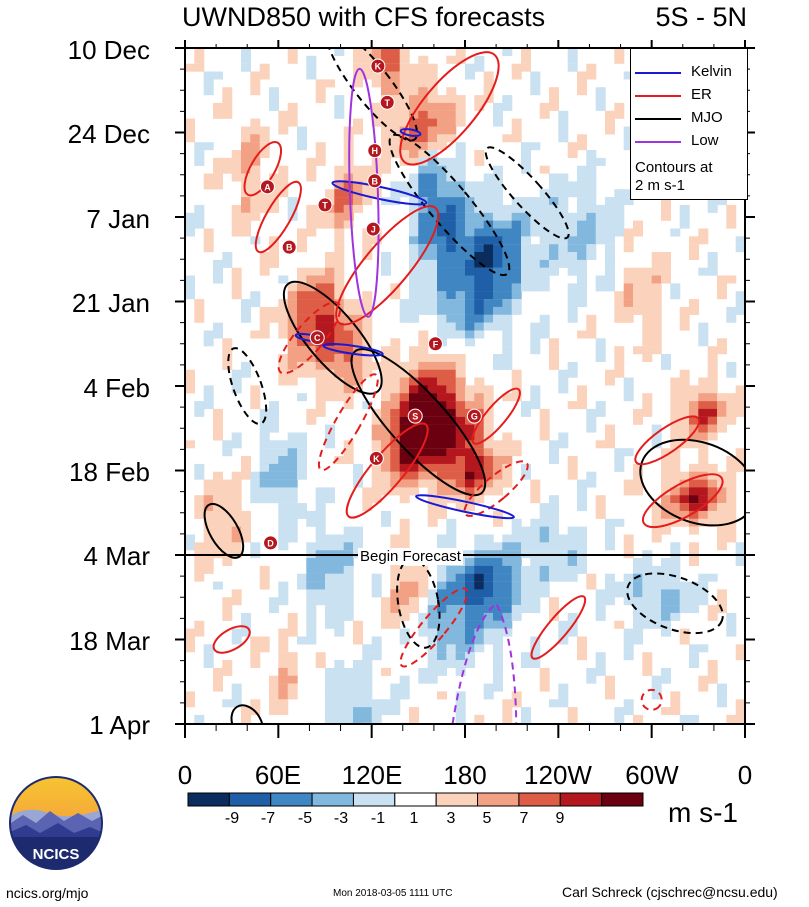 Image resolution: width=809 pixels, height=907 pixels. Describe the element at coordinates (208, 799) in the screenshot. I see `colorbar-swatch` at that location.